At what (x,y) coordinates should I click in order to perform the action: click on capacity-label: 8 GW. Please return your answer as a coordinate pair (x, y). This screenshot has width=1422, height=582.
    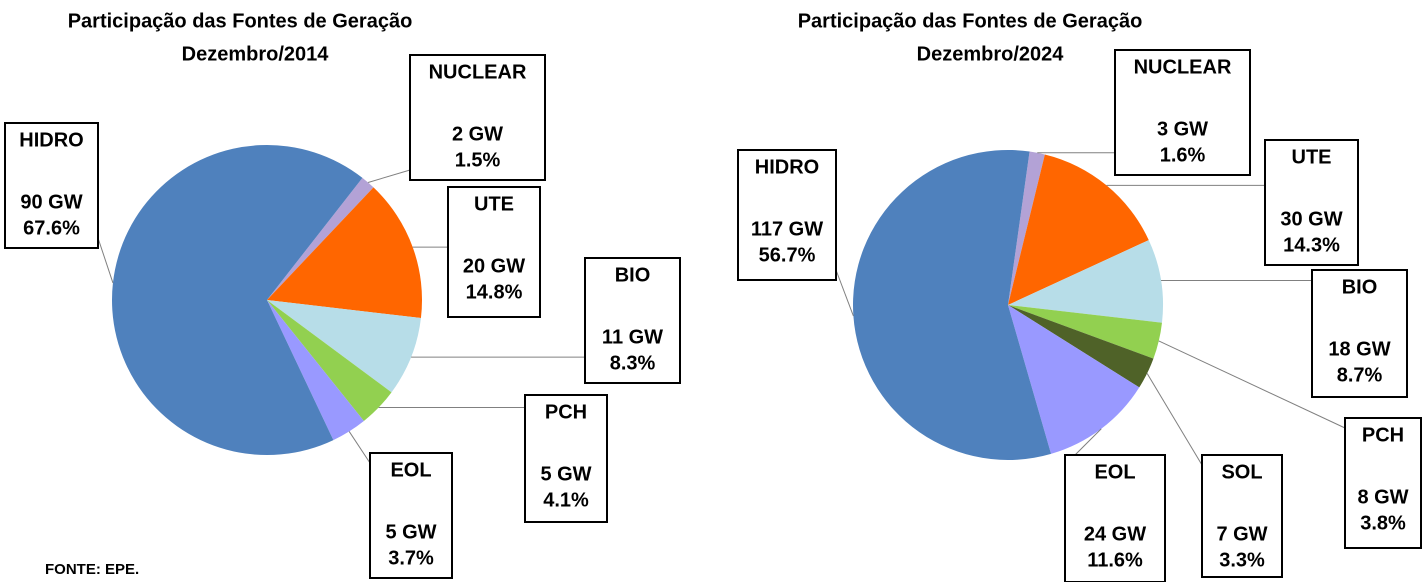
    Looking at the image, I should click on (1382, 497).